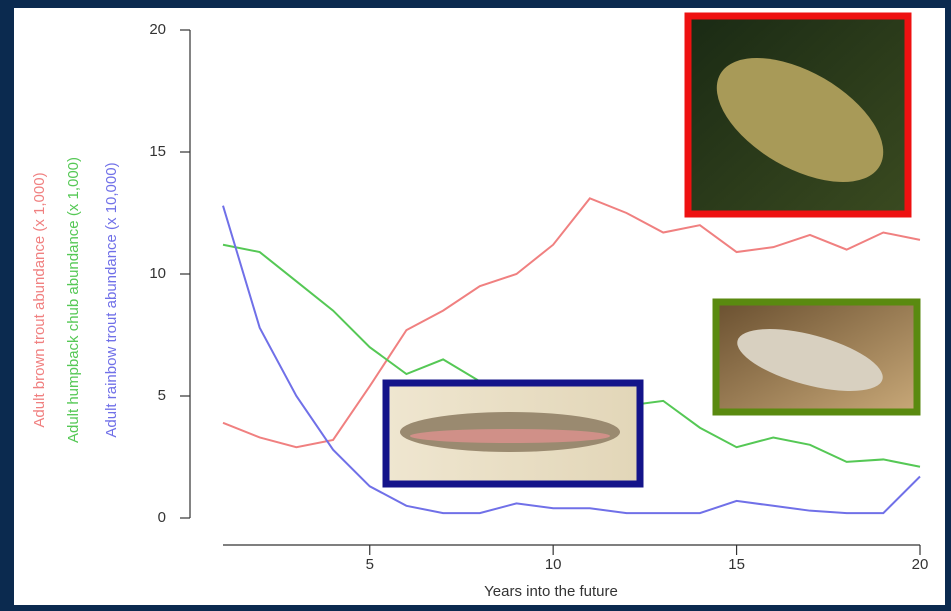  I want to click on humpback-chub-photo, so click(816, 357).